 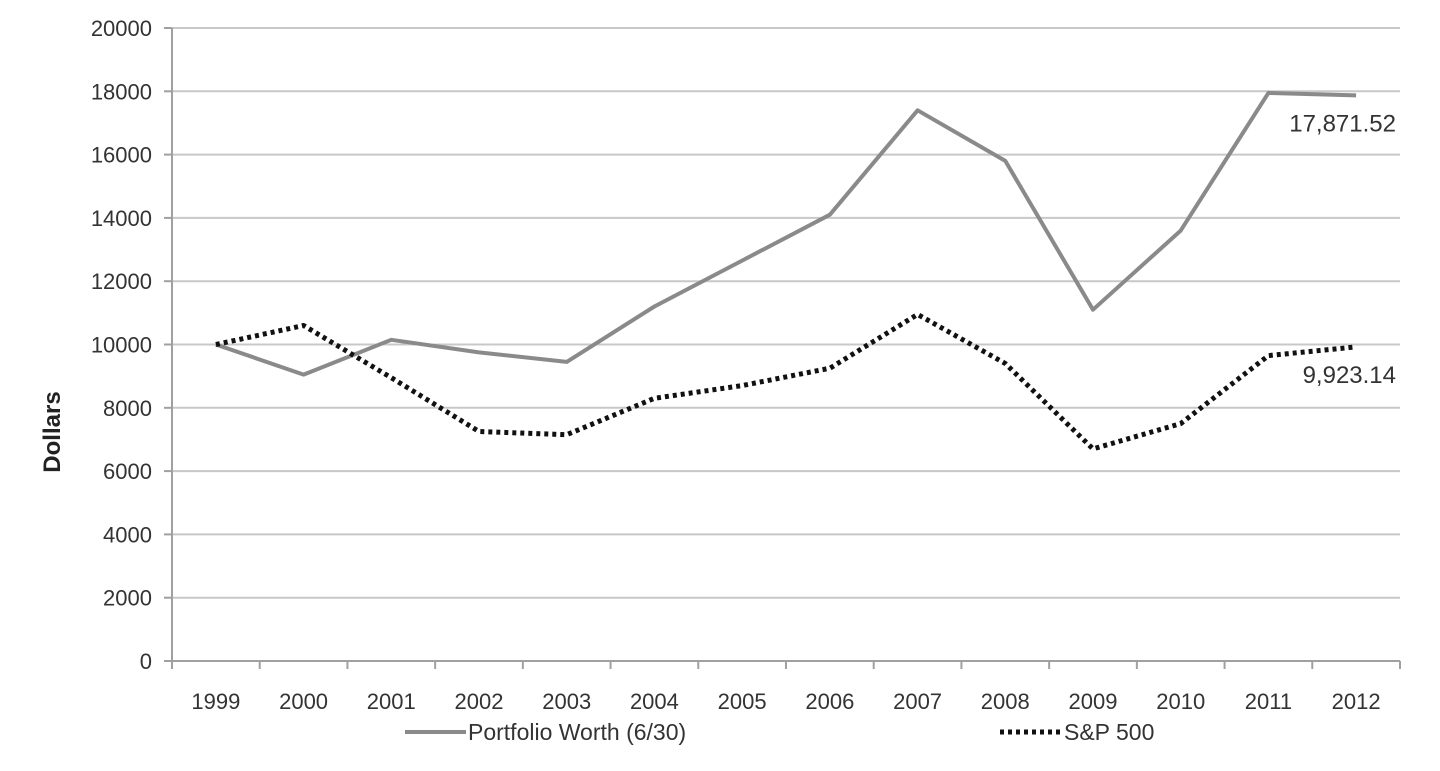 I want to click on x-tick-label: 2008, so click(x=1005, y=701).